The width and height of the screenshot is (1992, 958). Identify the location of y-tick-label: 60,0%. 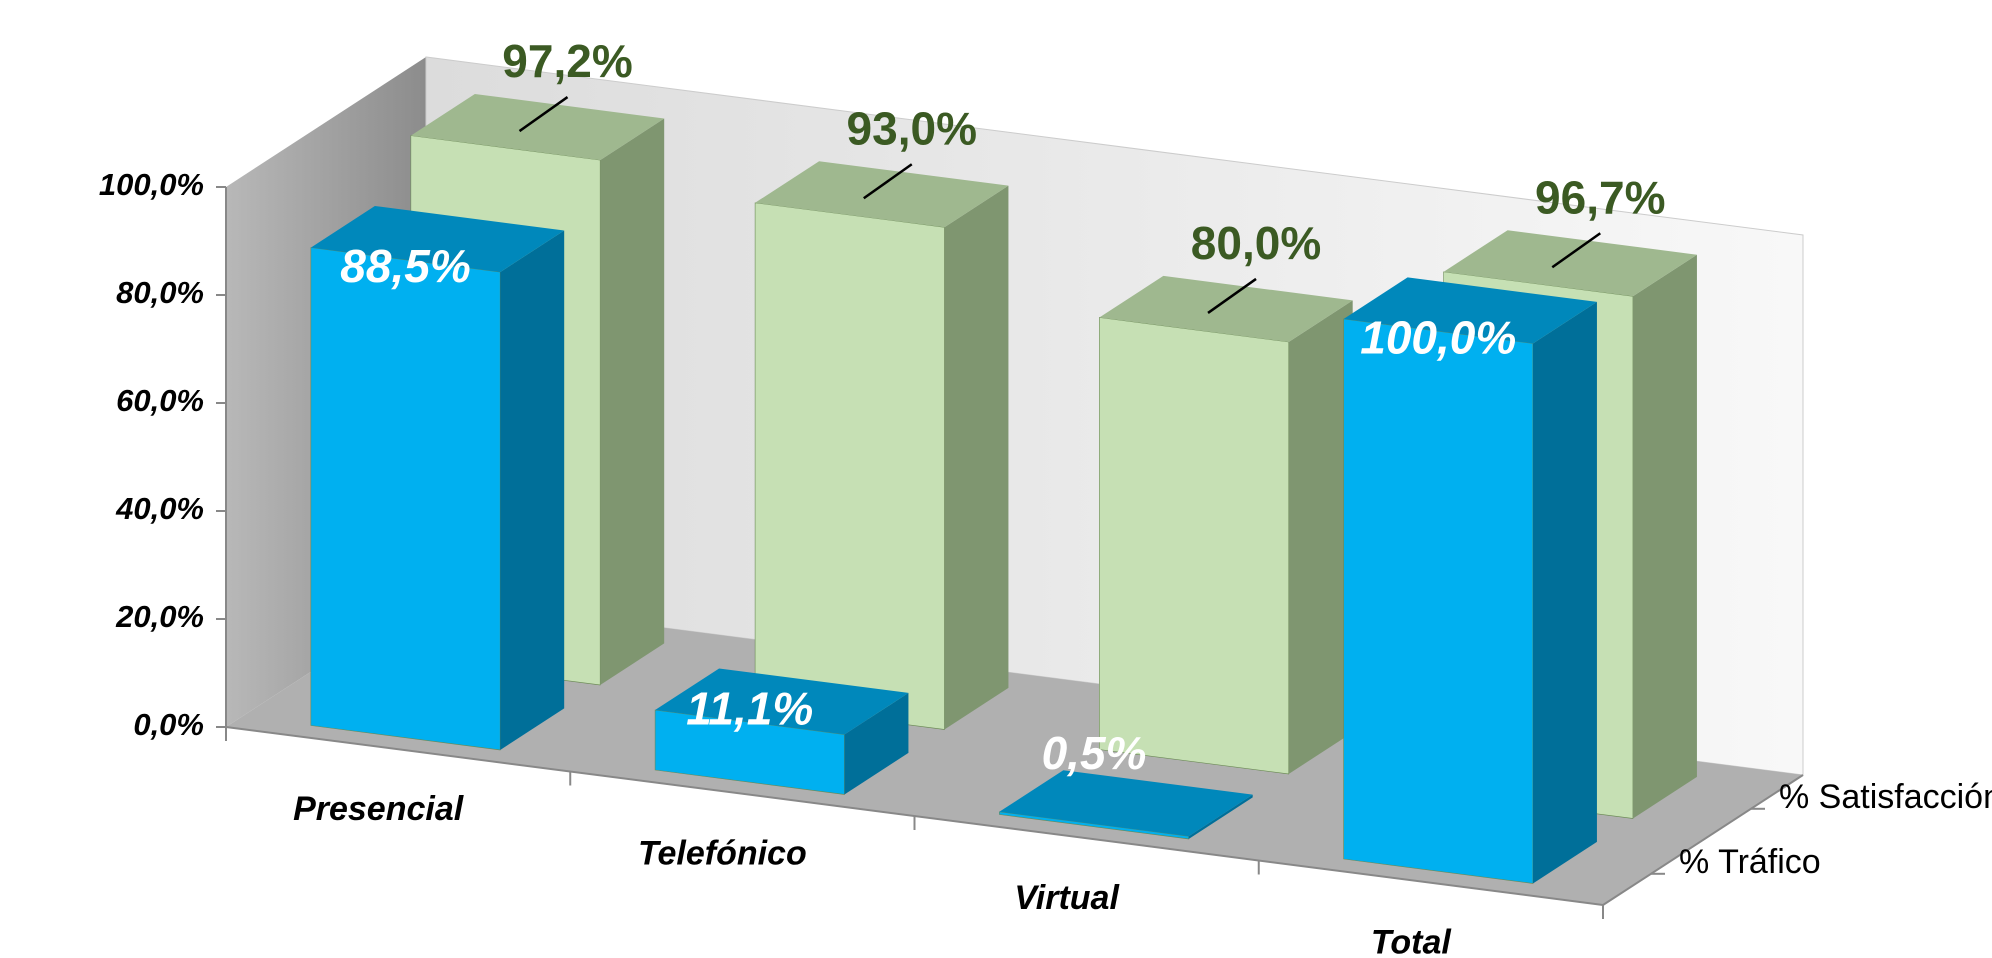
(160, 400).